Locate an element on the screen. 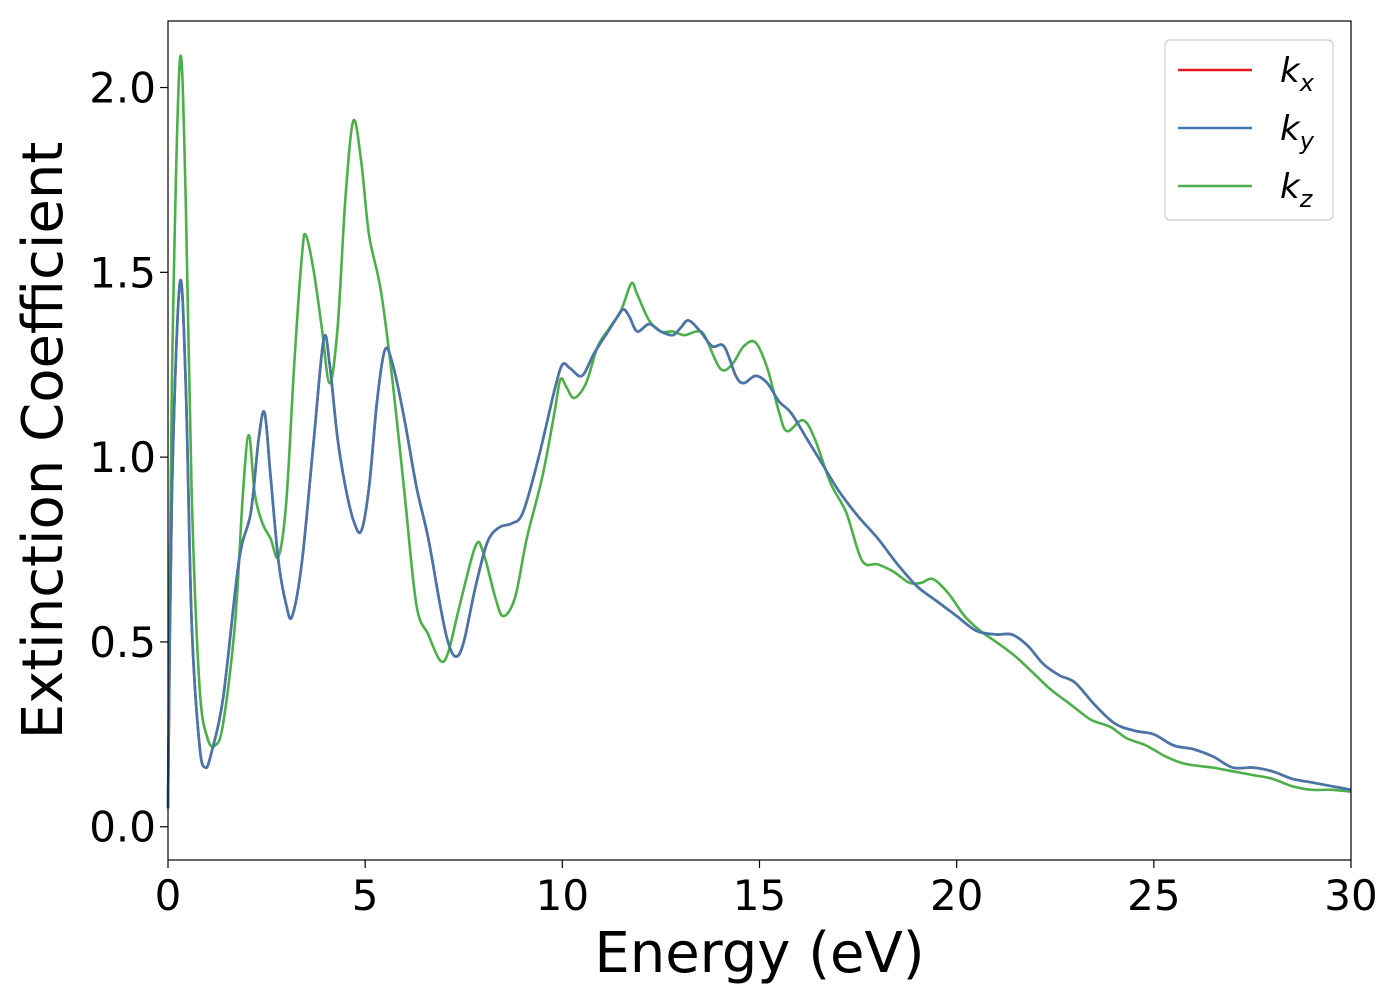 The width and height of the screenshot is (1400, 1000). y-axis-ticks: 0.0 0.5 1.0 1.5 2.0 is located at coordinates (128, 458).